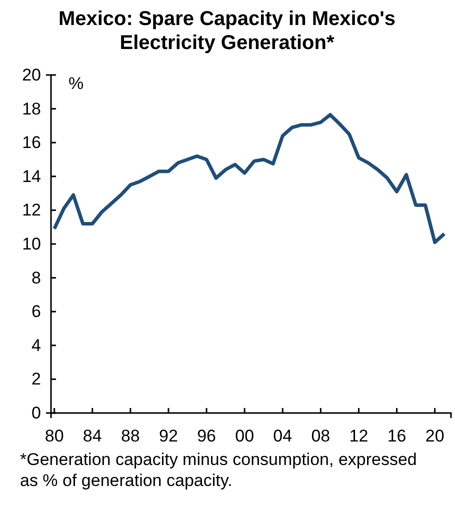  What do you see at coordinates (31, 108) in the screenshot?
I see `y-tick-label: 18` at bounding box center [31, 108].